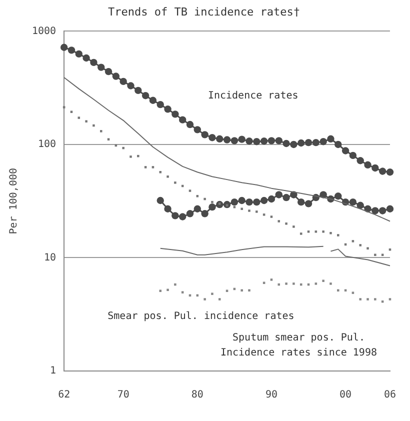  What do you see at coordinates (253, 96) in the screenshot?
I see `annotation: Incidence rates` at bounding box center [253, 96].